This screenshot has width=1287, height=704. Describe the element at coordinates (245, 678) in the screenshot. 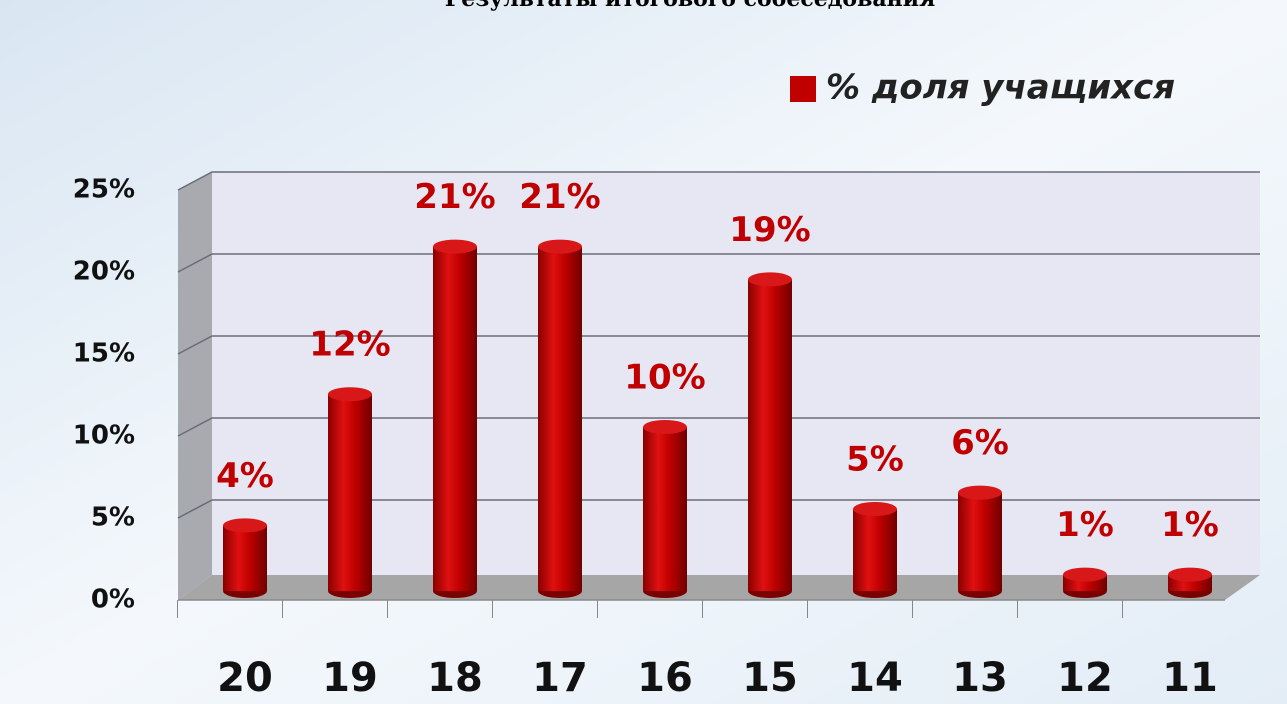

I see `x-tick-label: 20` at that location.